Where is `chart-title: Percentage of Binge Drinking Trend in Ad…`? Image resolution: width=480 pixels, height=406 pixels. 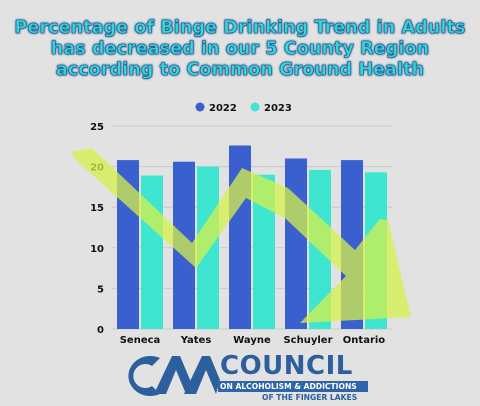 chart-title: Percentage of Binge Drinking Trend in Ad… is located at coordinates (240, 49).